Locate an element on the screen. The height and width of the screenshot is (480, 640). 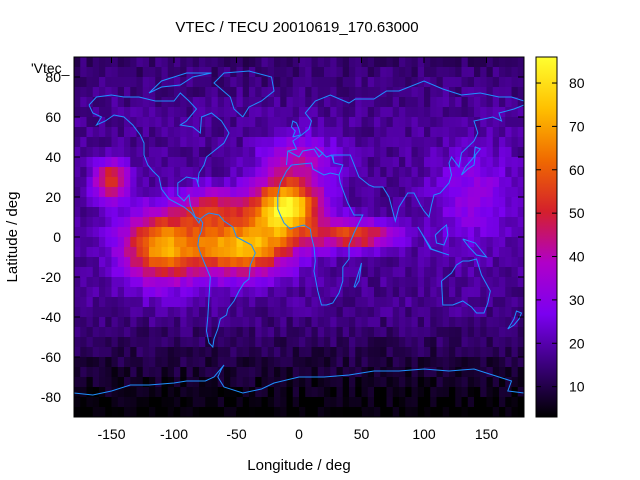
colorbar-frame is located at coordinates (546, 237).